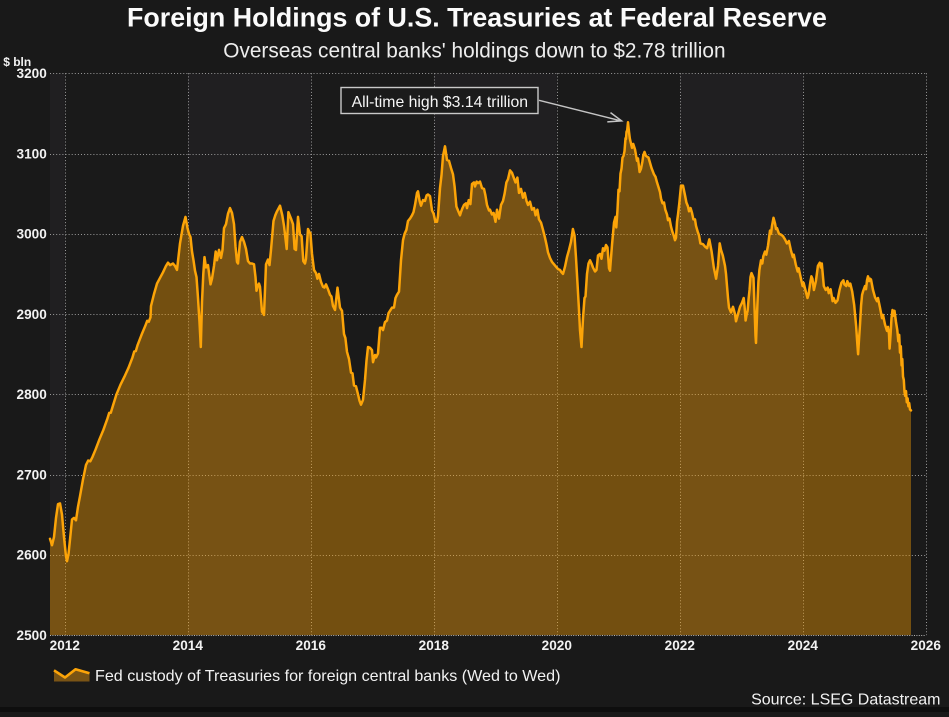  What do you see at coordinates (803, 645) in the screenshot?
I see `svg-text: 2024` at bounding box center [803, 645].